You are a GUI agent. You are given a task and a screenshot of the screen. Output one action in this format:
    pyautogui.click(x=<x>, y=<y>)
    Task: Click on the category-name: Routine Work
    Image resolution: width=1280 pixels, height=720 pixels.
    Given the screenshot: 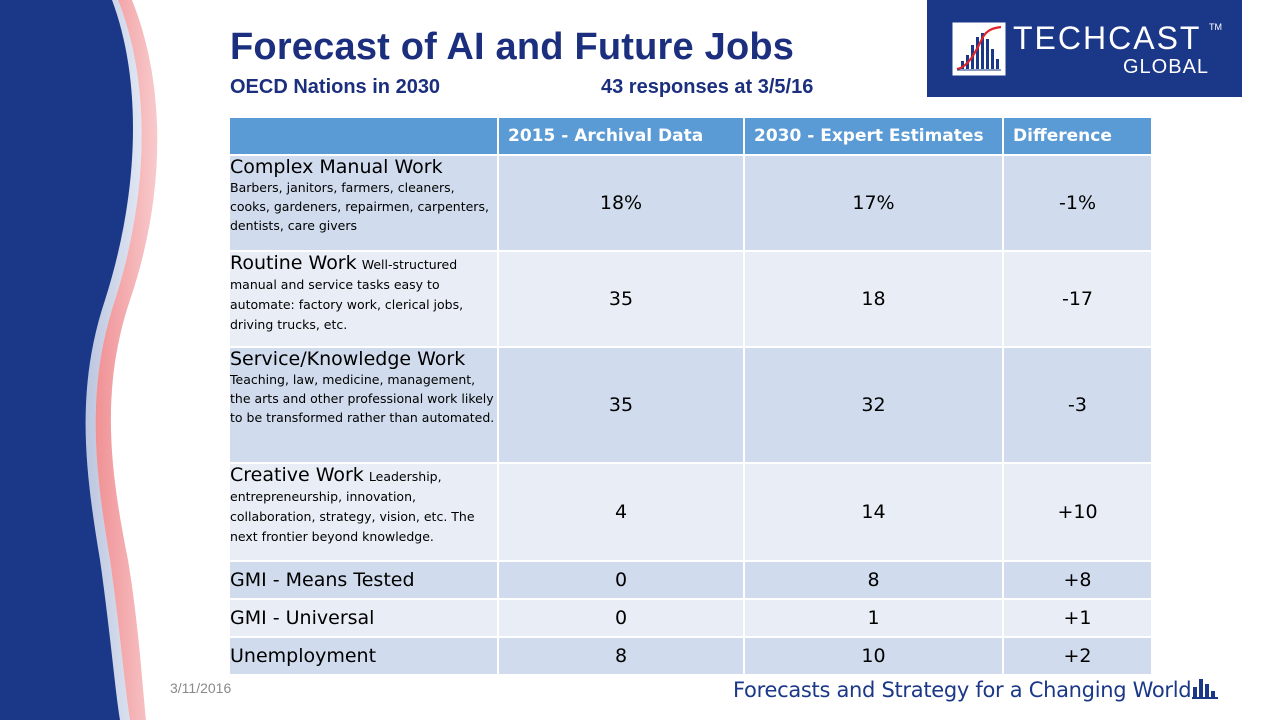 What is the action you would take?
    pyautogui.click(x=293, y=263)
    